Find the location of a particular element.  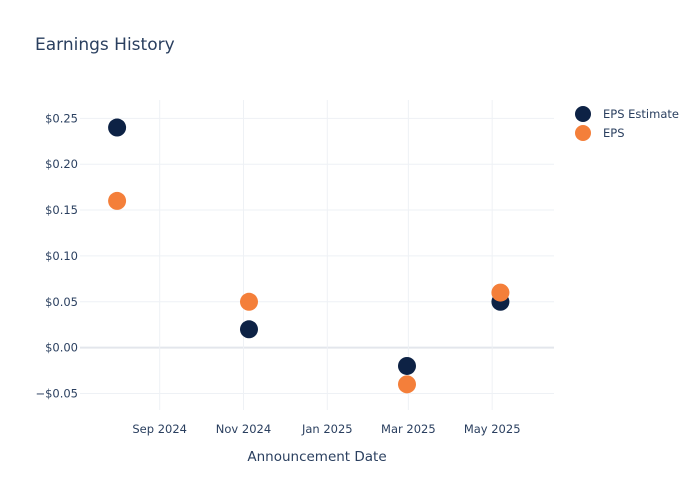

y-tick-label: $0.00 is located at coordinates (61, 348).